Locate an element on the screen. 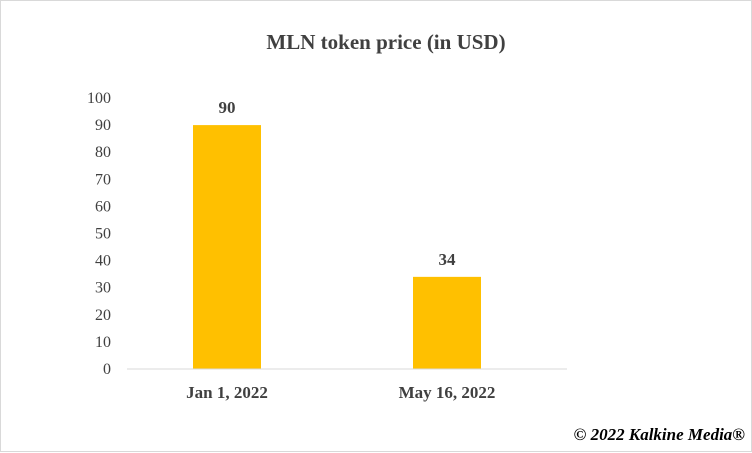 The width and height of the screenshot is (752, 453). y-axis-ticks: 0 10 20 30 40 50 60 70 80 90 100 is located at coordinates (99, 234).